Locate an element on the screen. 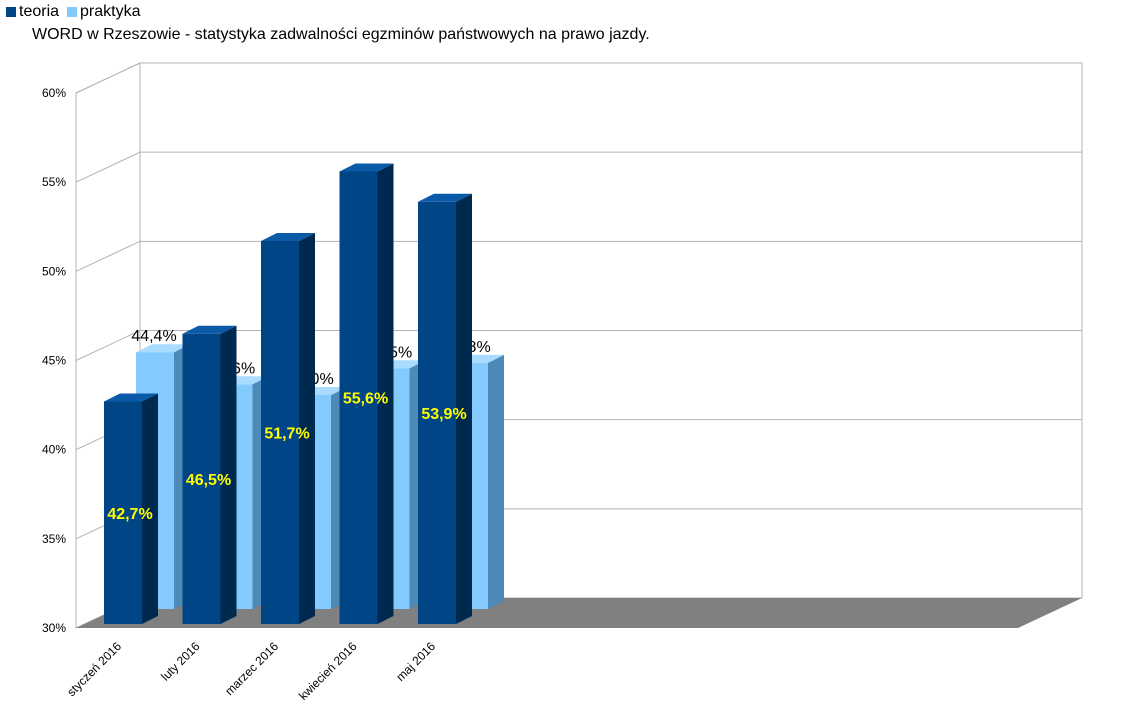 This screenshot has width=1123, height=726. y-tick-label: 60% is located at coordinates (54, 93).